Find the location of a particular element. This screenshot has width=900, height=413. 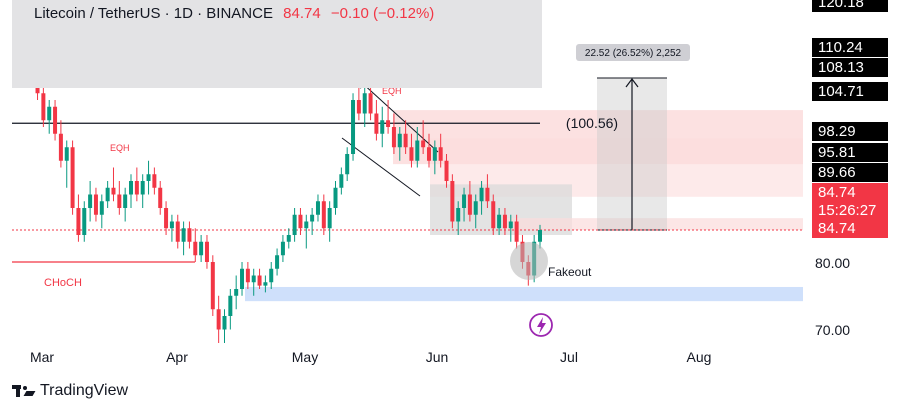

eqh-label-right: EQH is located at coordinates (392, 91).